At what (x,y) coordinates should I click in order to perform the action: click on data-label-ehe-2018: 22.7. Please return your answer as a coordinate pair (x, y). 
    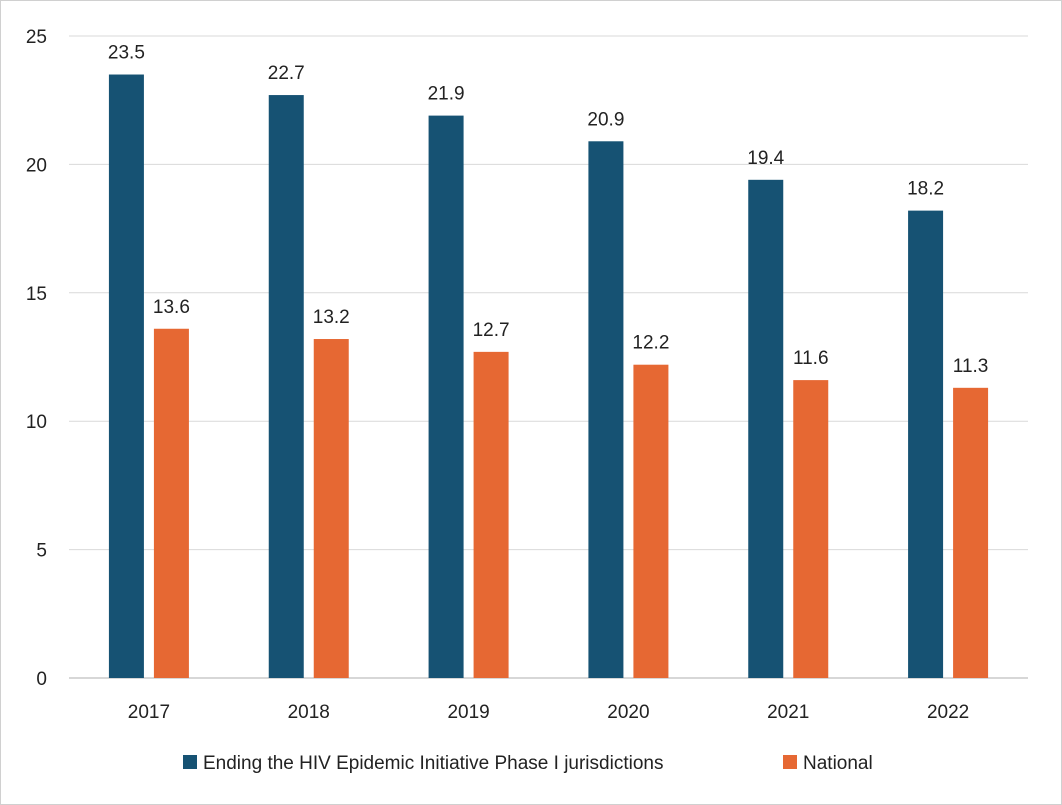
    Looking at the image, I should click on (286, 73).